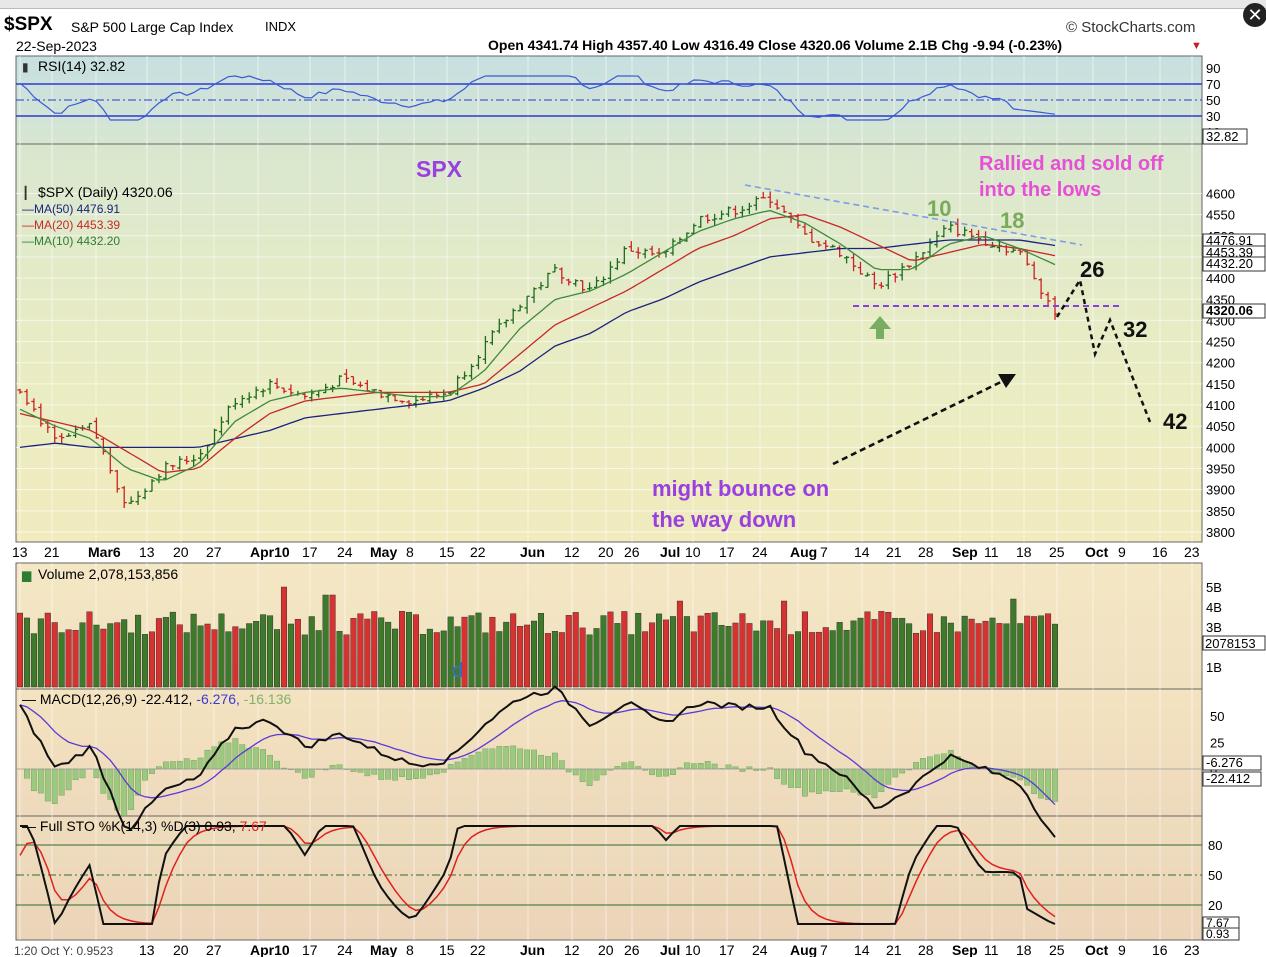 The width and height of the screenshot is (1266, 957). I want to click on bounce-arrow, so click(919, 422).